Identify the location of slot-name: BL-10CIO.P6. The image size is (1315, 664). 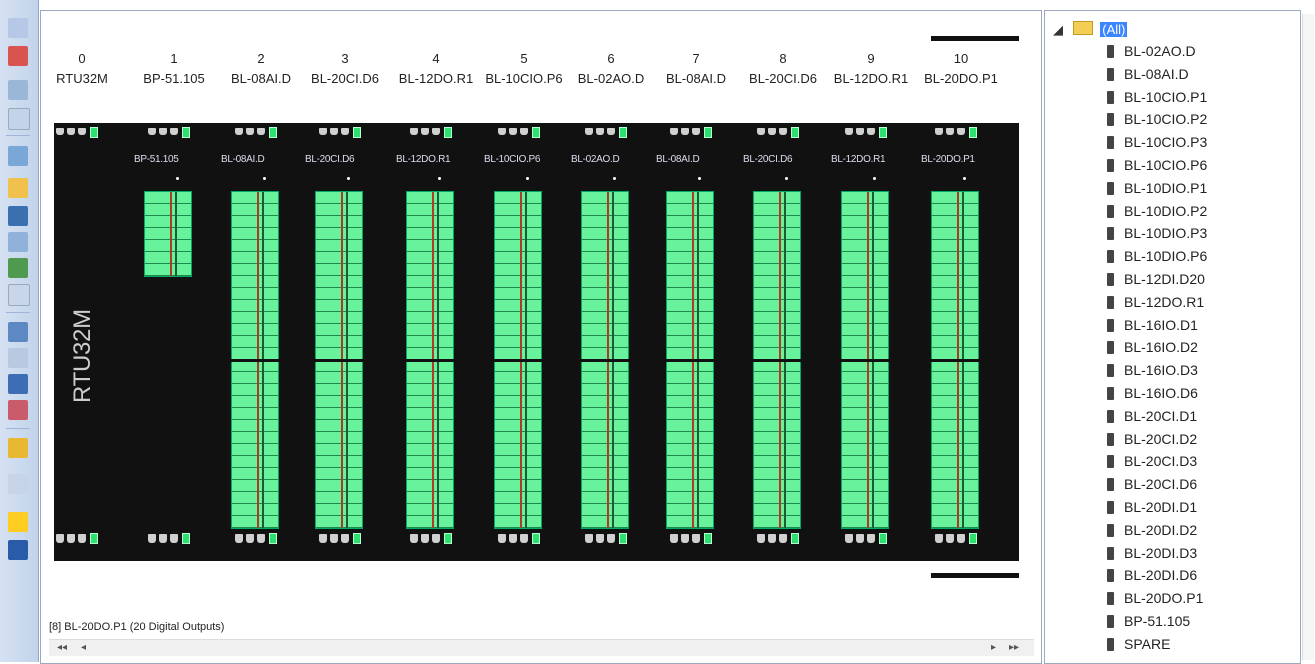
(524, 78).